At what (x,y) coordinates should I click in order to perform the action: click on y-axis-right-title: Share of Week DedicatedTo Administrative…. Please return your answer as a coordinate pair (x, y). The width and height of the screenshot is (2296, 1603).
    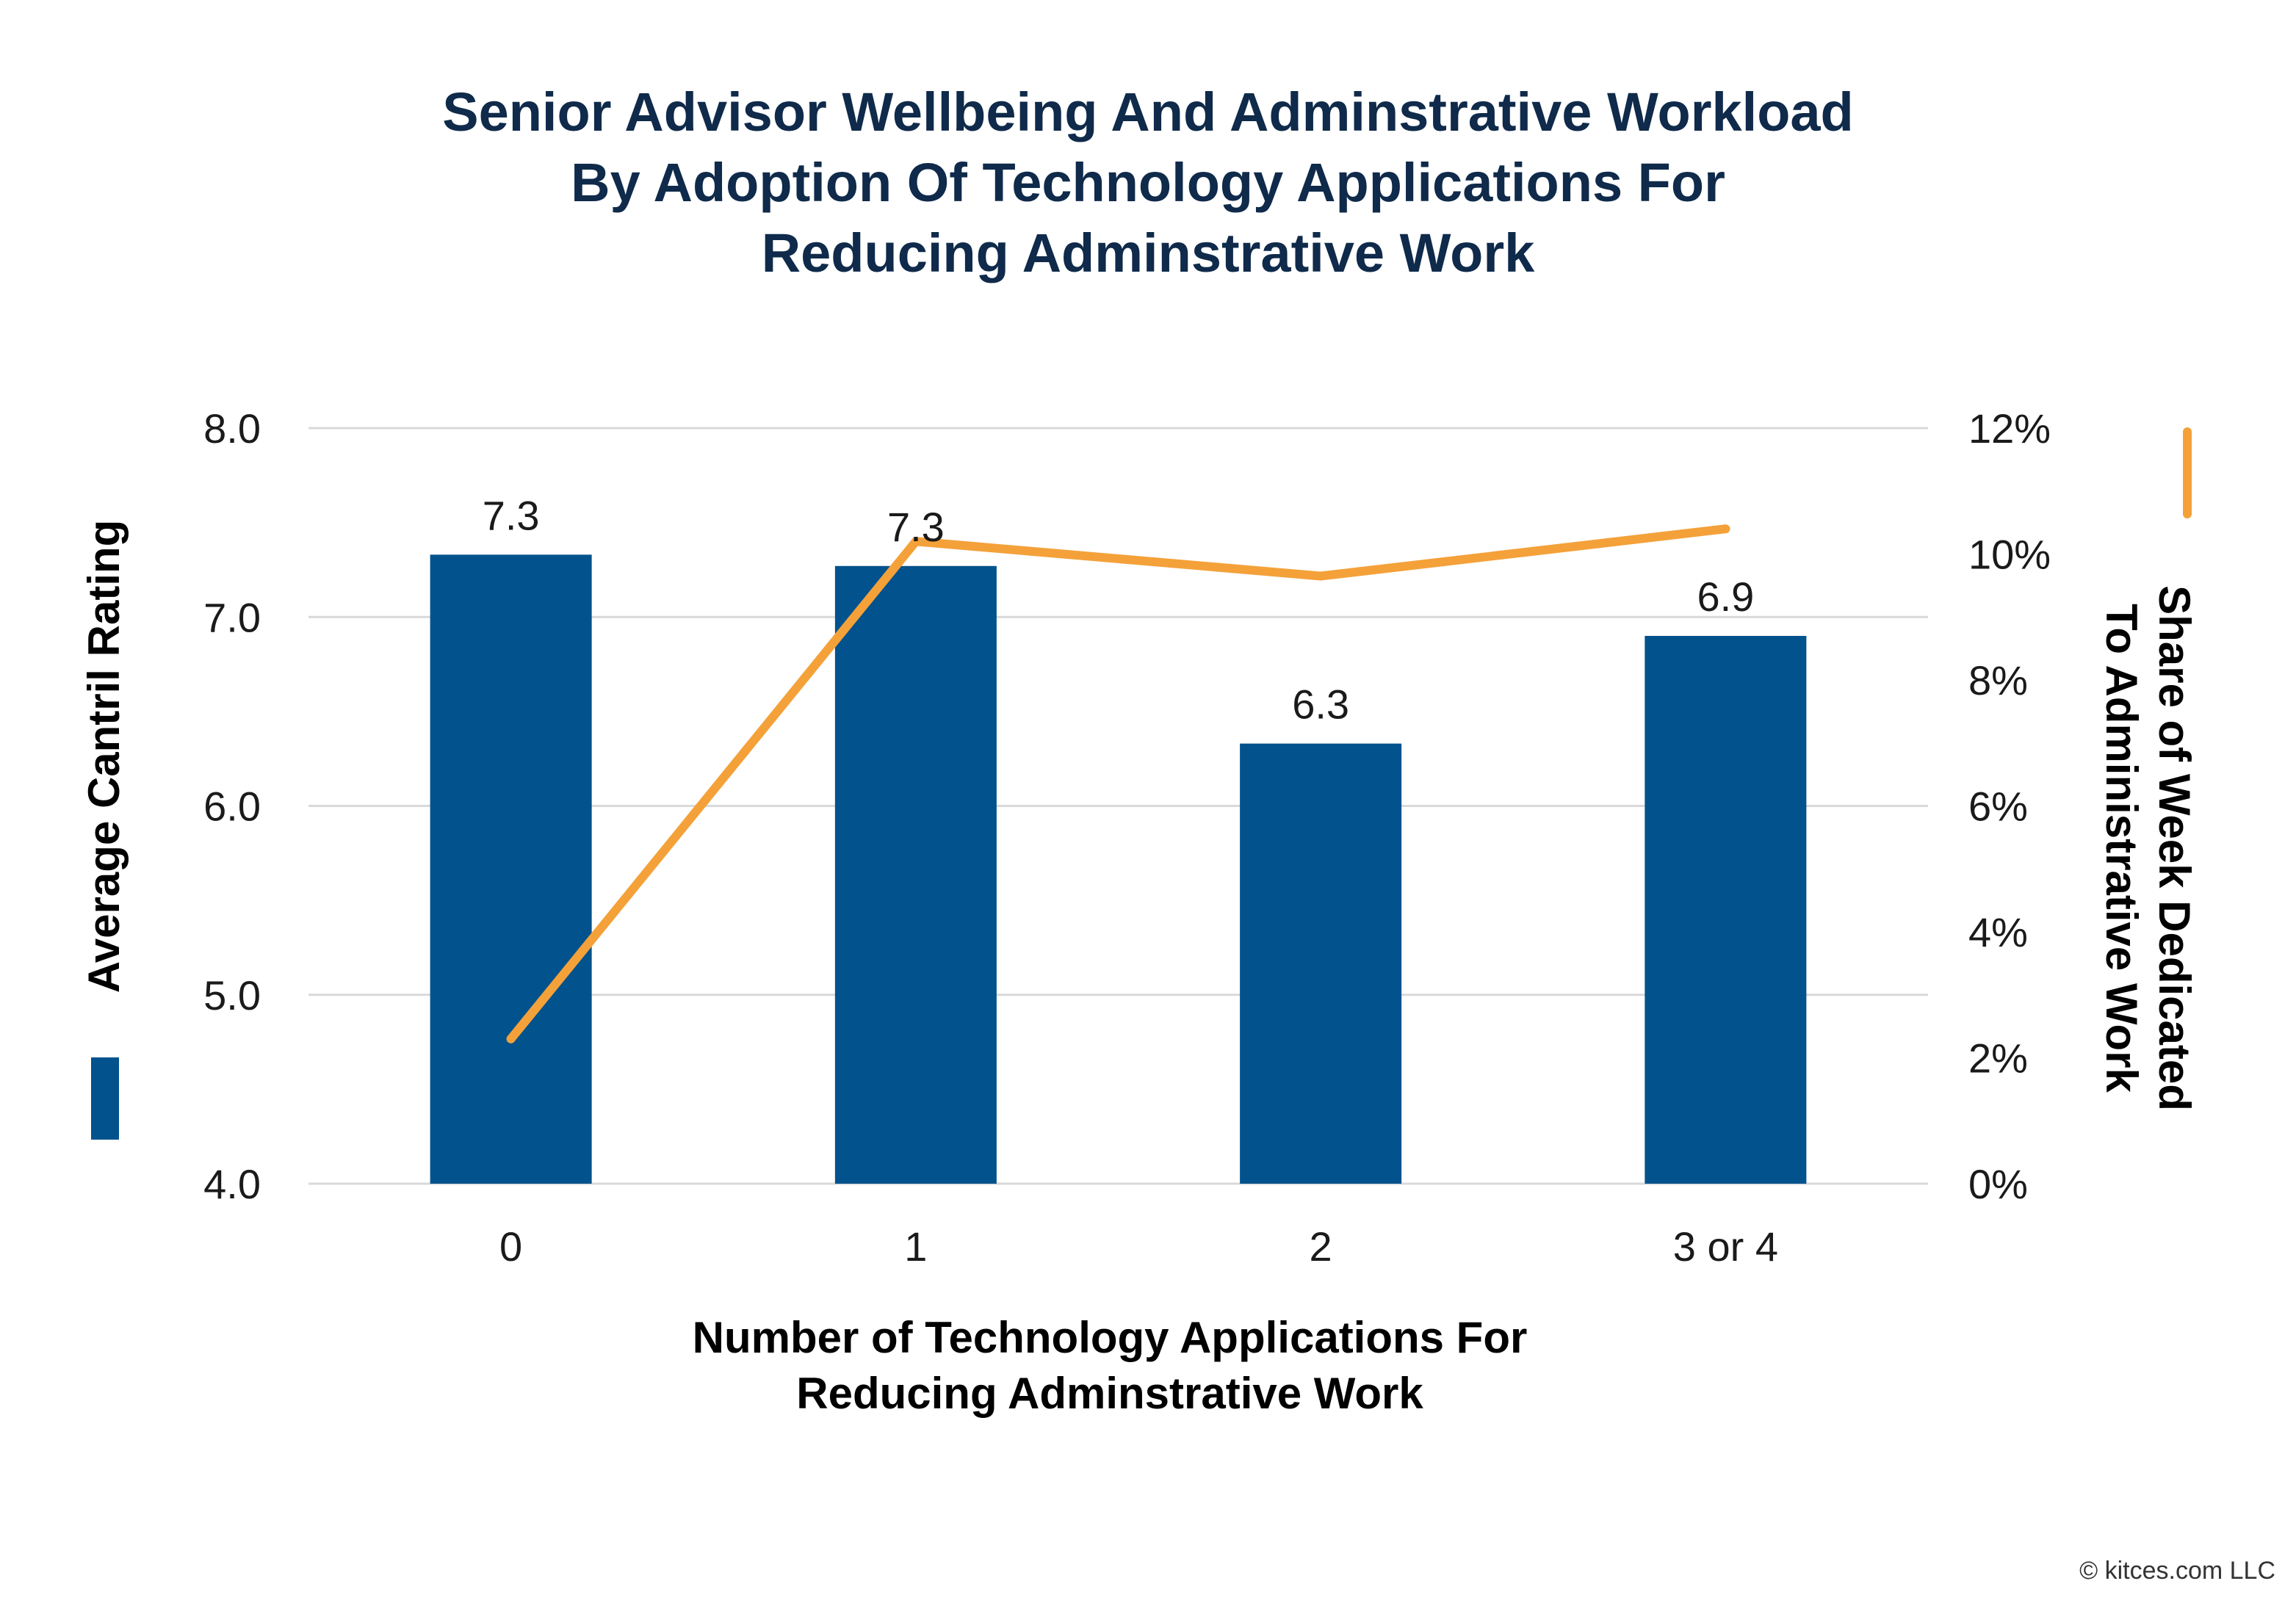
    Looking at the image, I should click on (2148, 769).